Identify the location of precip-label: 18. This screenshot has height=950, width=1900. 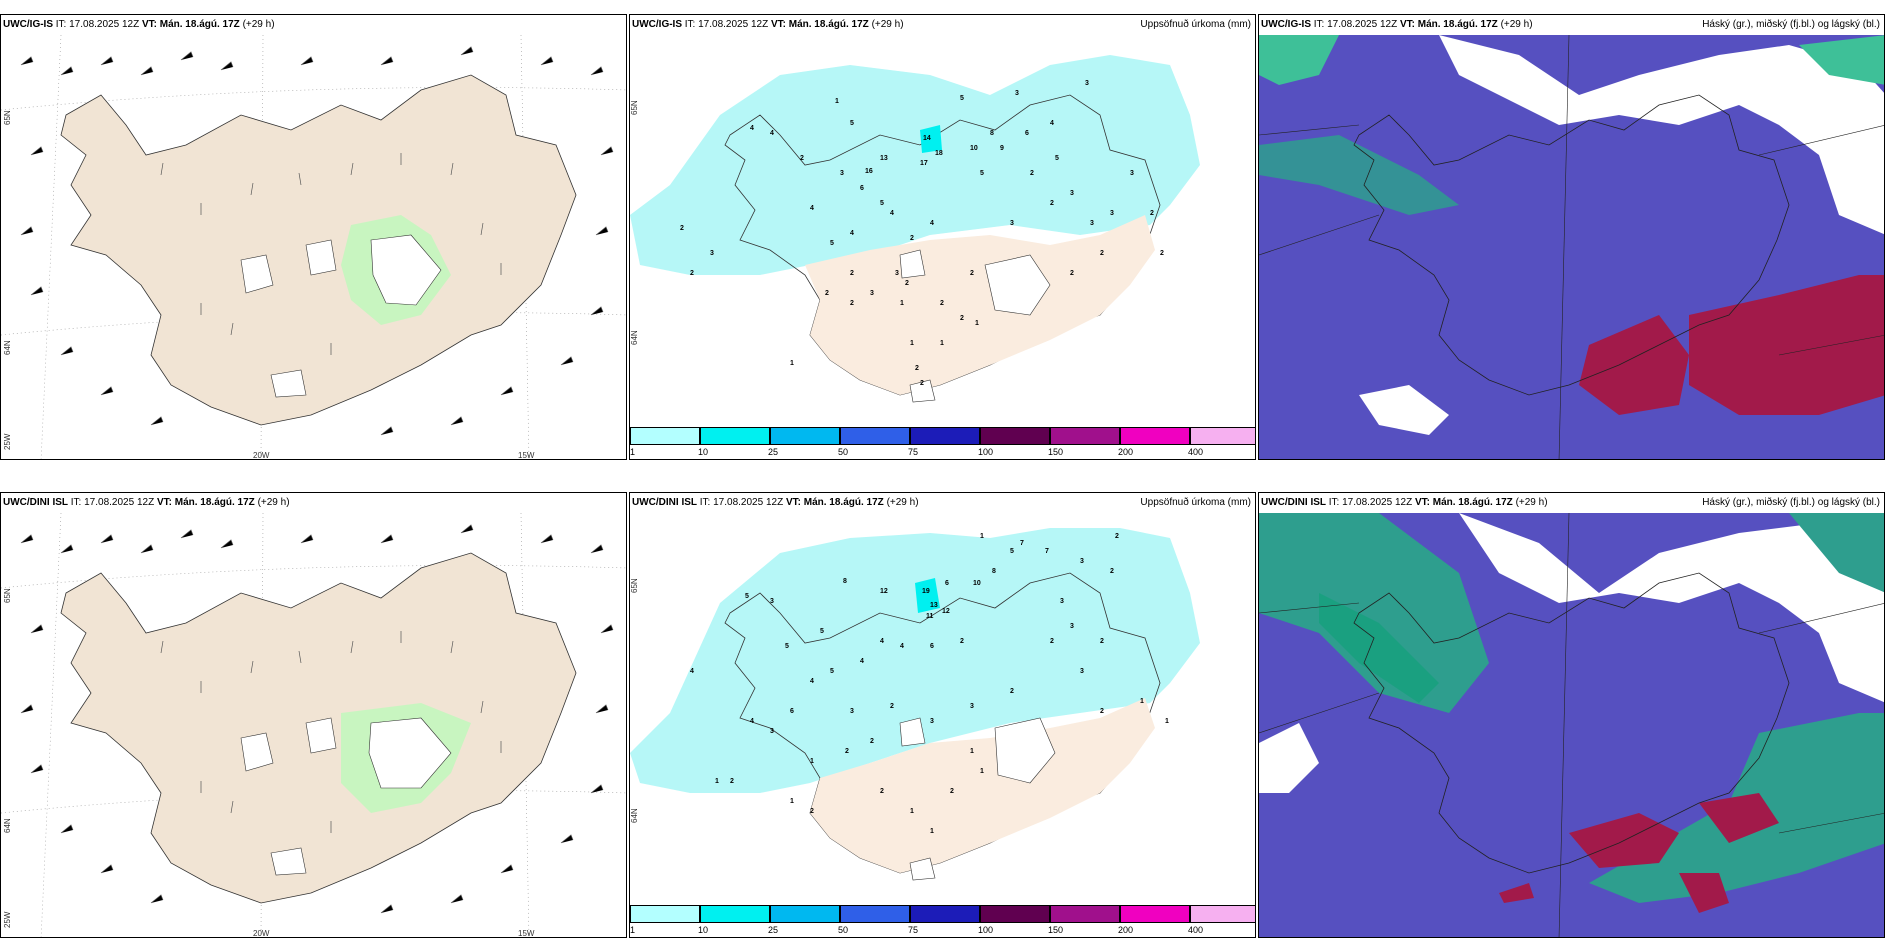
(939, 153).